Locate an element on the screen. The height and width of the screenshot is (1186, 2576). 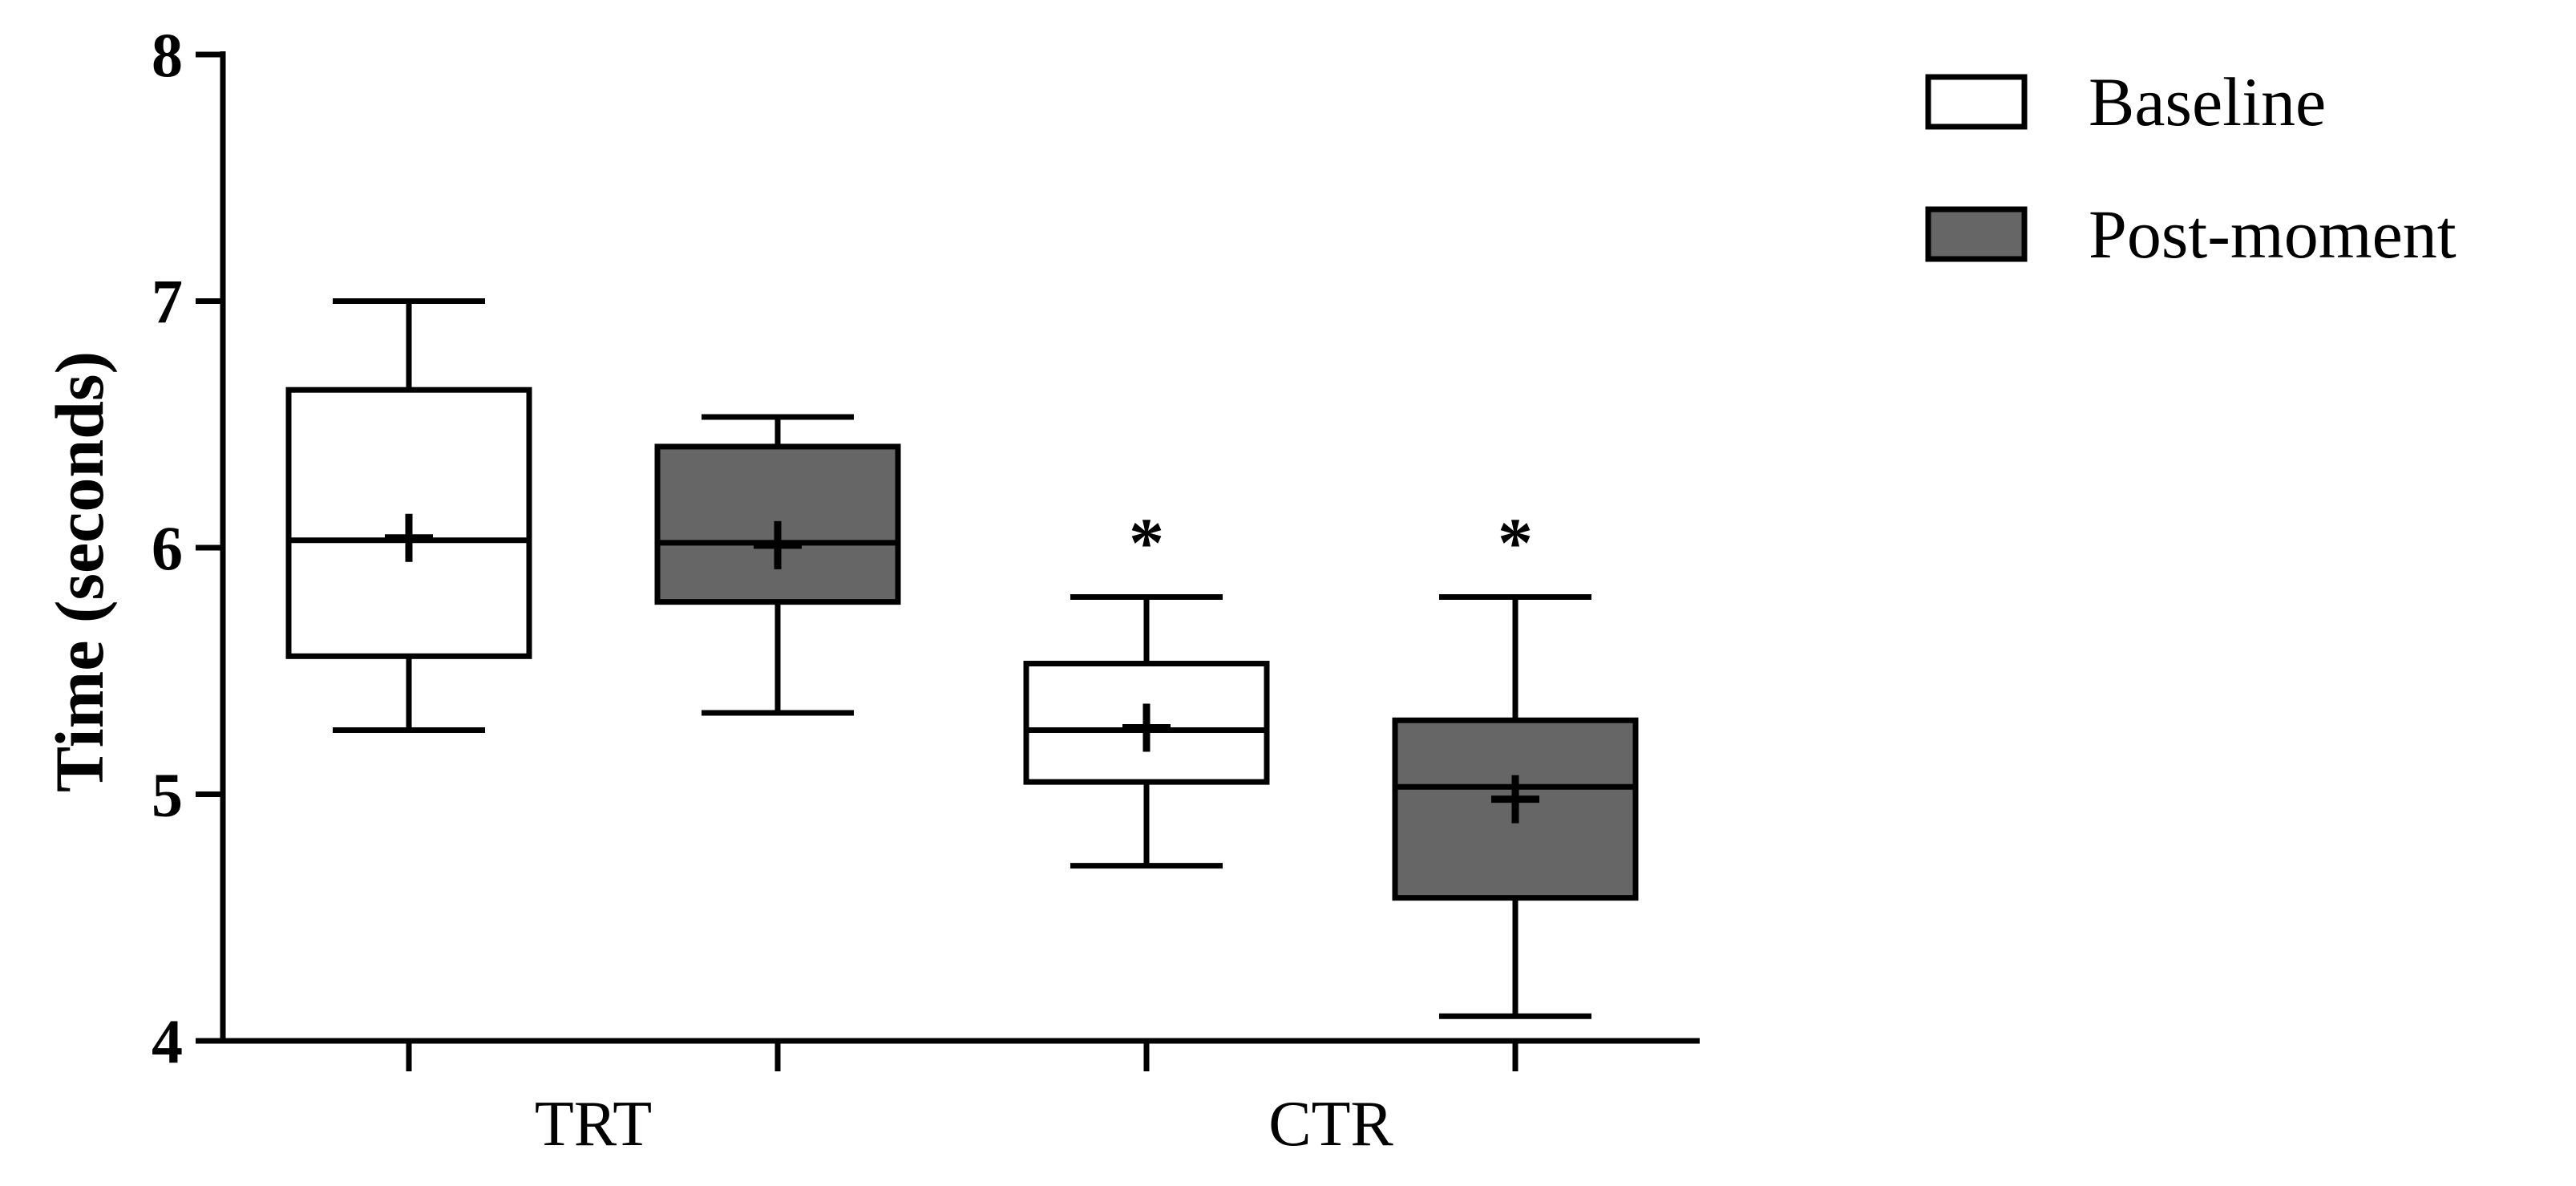
y-tick-label: 5 is located at coordinates (167, 795).